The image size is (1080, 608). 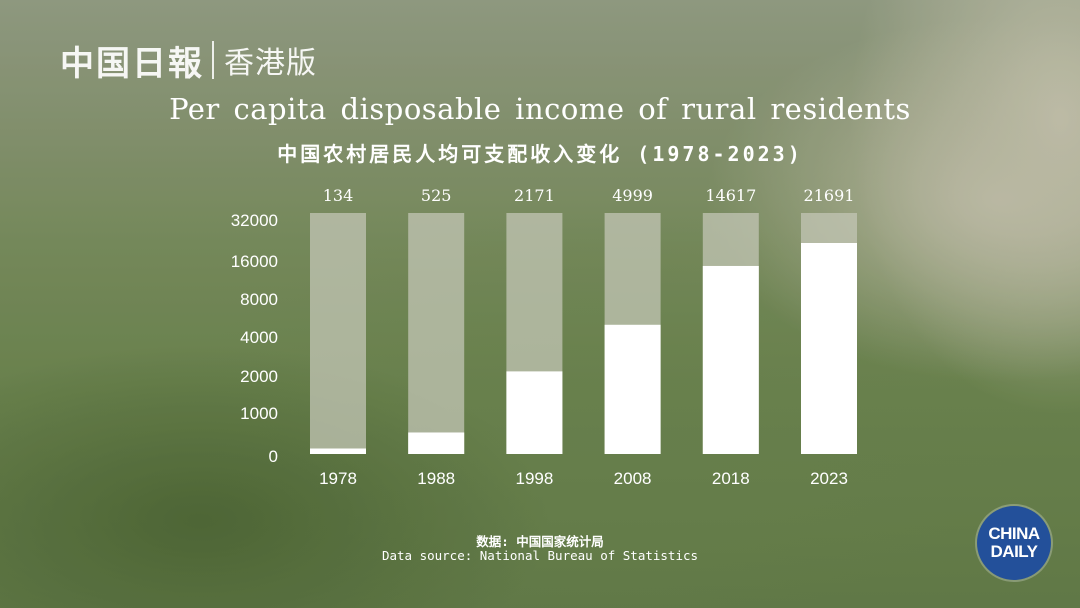 What do you see at coordinates (633, 478) in the screenshot?
I see `x-tick-label: 2008` at bounding box center [633, 478].